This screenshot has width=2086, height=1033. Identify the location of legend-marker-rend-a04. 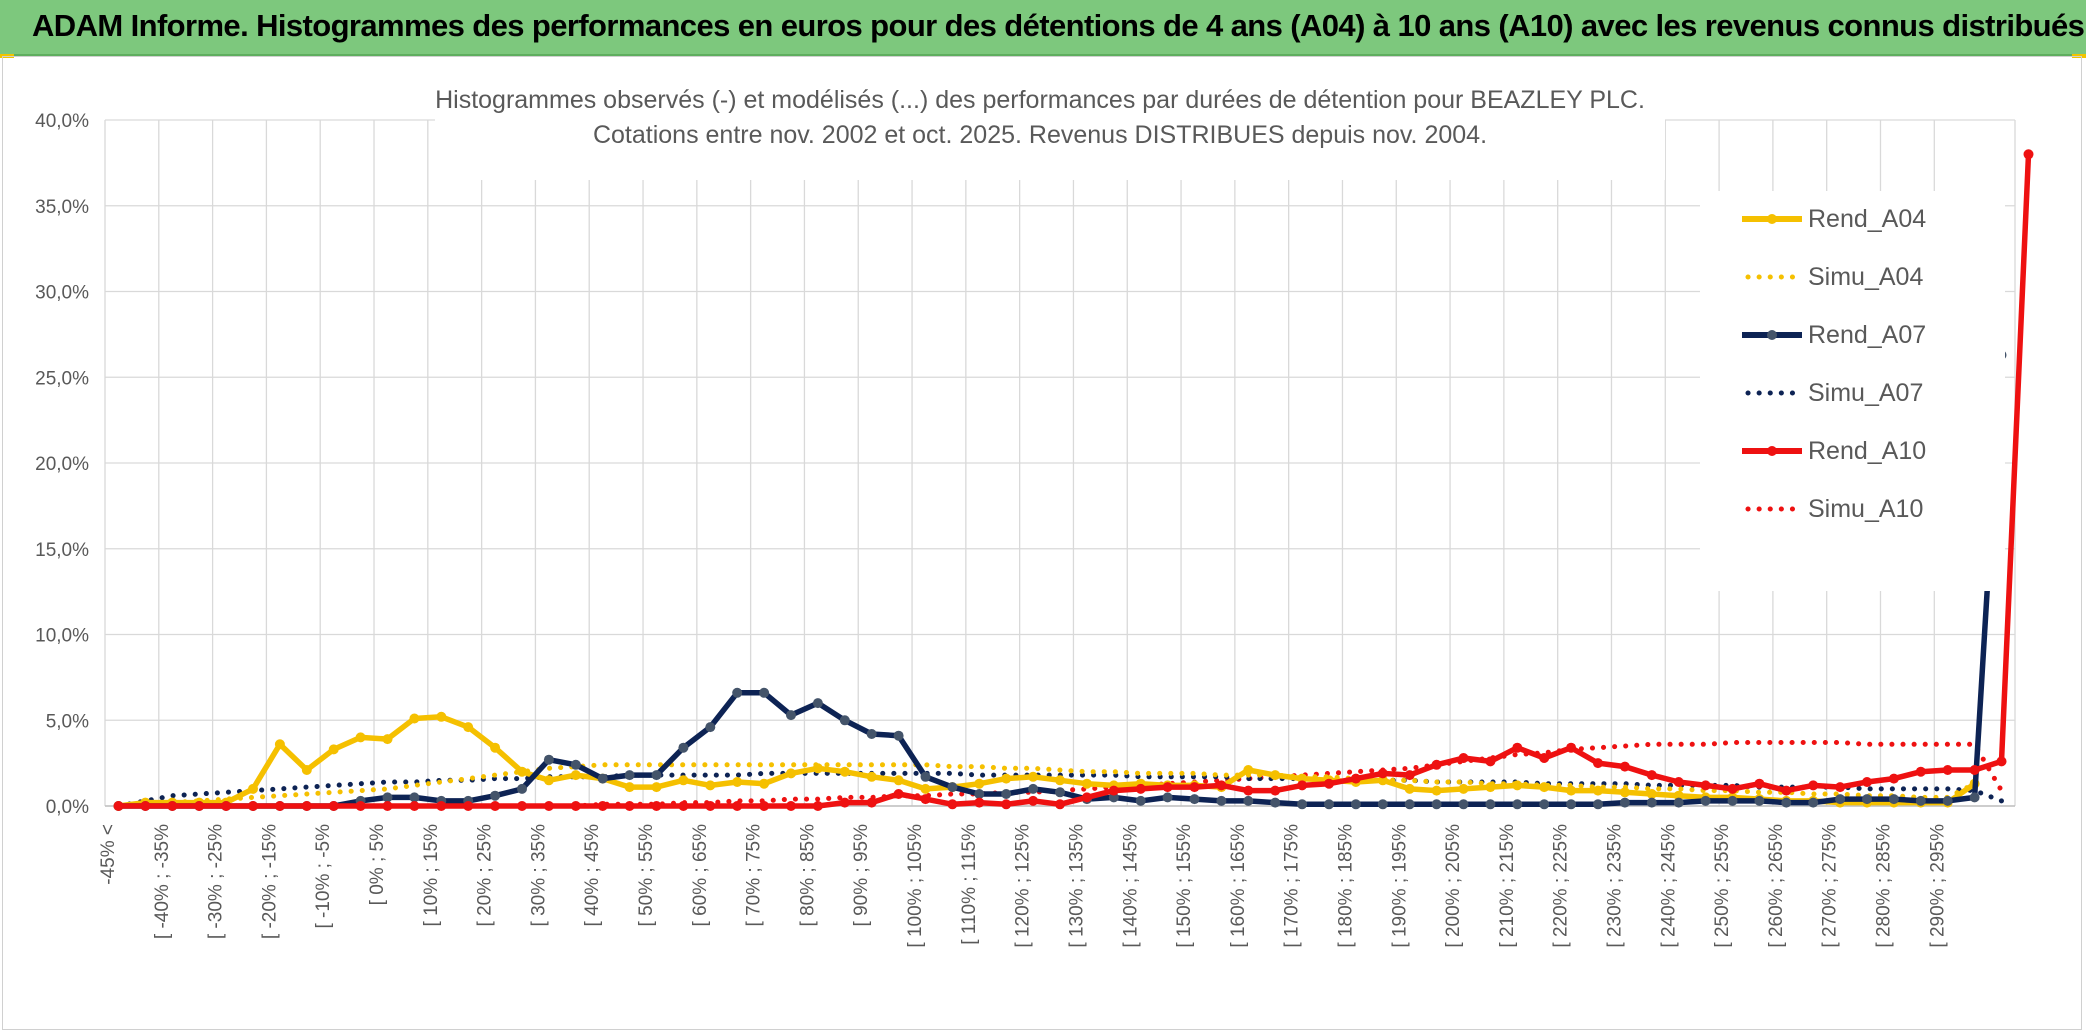
(1772, 219).